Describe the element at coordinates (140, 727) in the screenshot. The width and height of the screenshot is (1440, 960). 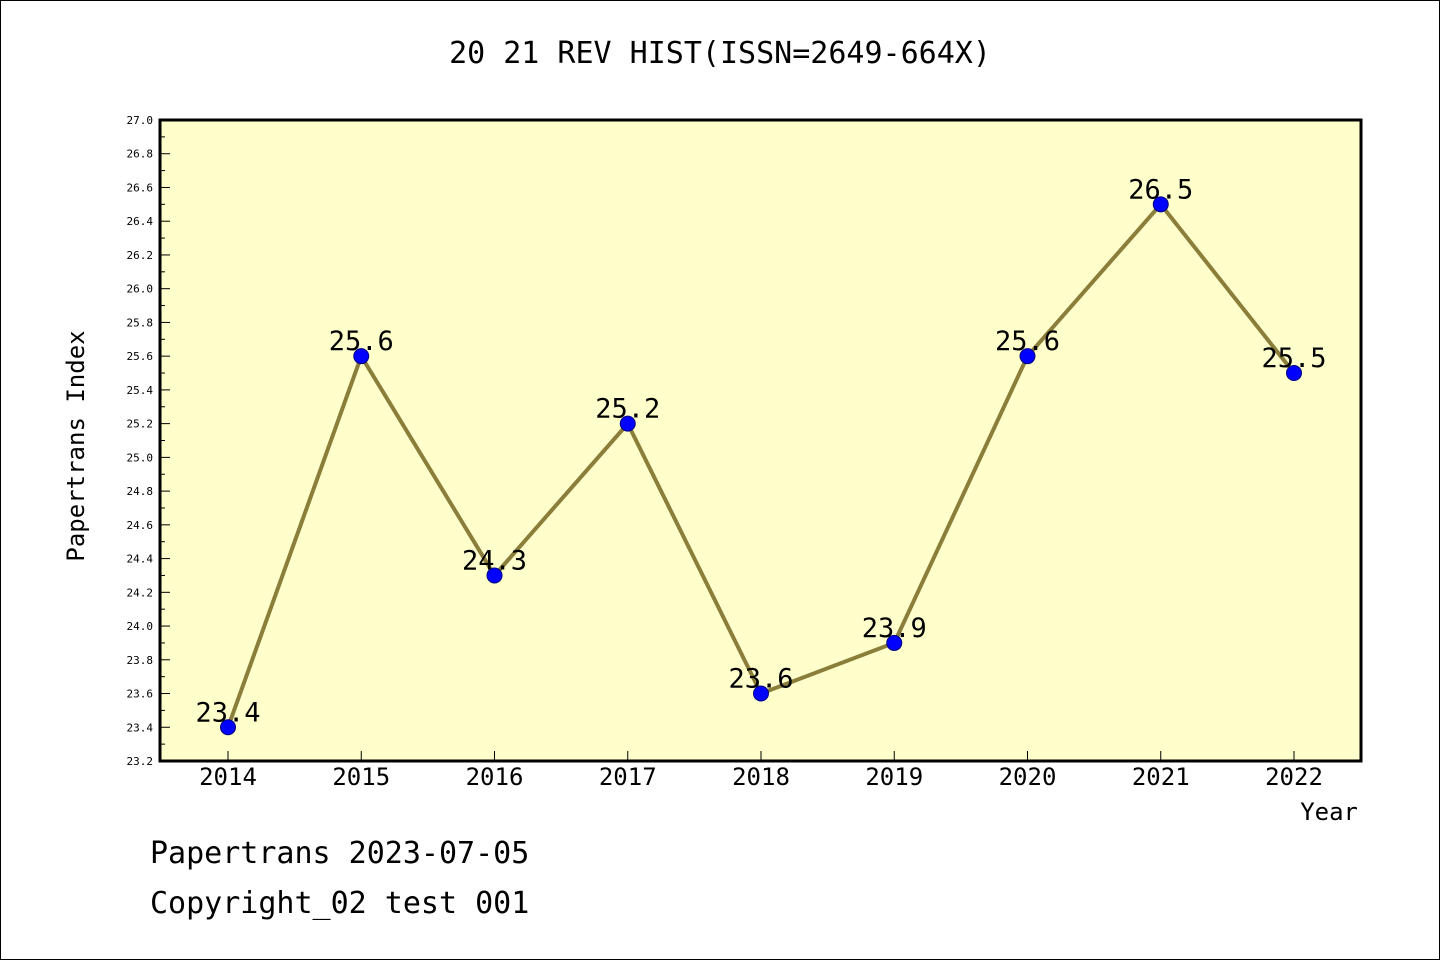
I see `y-tick-label: 23.4` at that location.